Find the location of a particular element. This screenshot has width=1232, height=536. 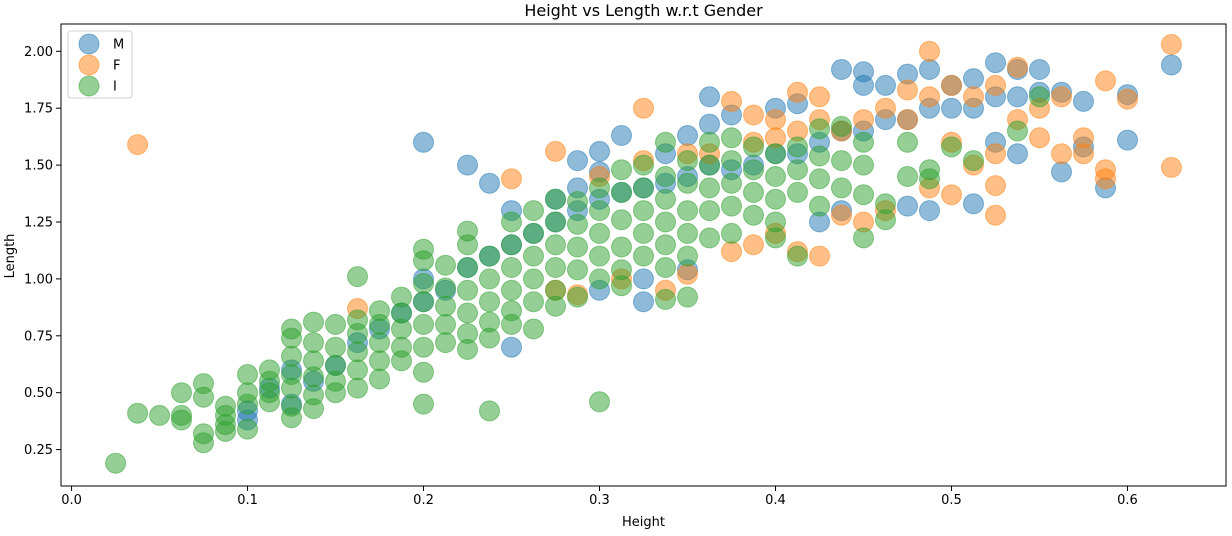

x-axis: 0.0 0.1 0.2 0.3 0.4 0.5 0.6 is located at coordinates (599, 497).